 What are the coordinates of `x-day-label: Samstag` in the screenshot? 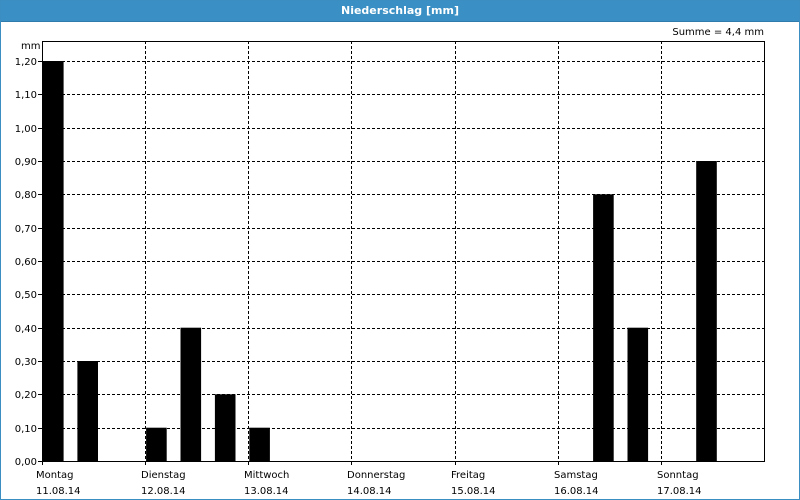 It's located at (576, 475).